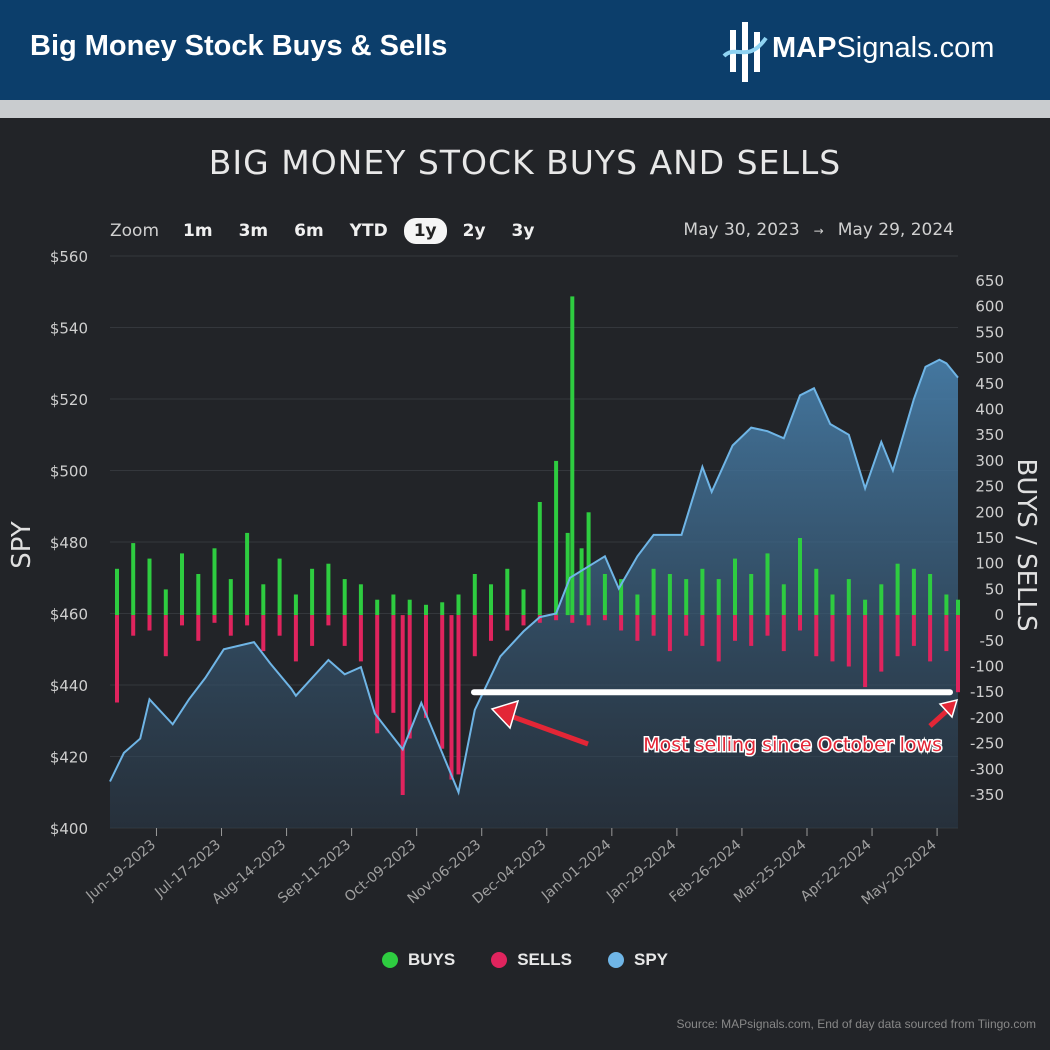 The height and width of the screenshot is (1050, 1050). Describe the element at coordinates (425, 231) in the screenshot. I see `zoom-1y-button: 1y` at that location.